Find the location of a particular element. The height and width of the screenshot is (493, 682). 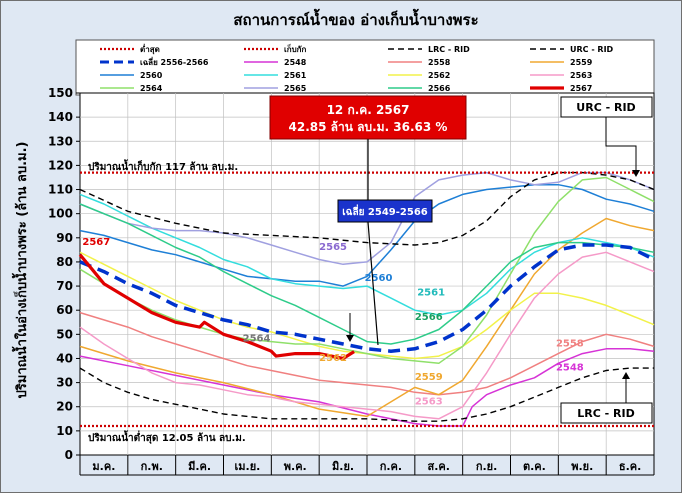

min-line-label: ปริมาณน้ำต่ำสุด 12.05 ล้าน ลบ.ม. is located at coordinates (167, 437).